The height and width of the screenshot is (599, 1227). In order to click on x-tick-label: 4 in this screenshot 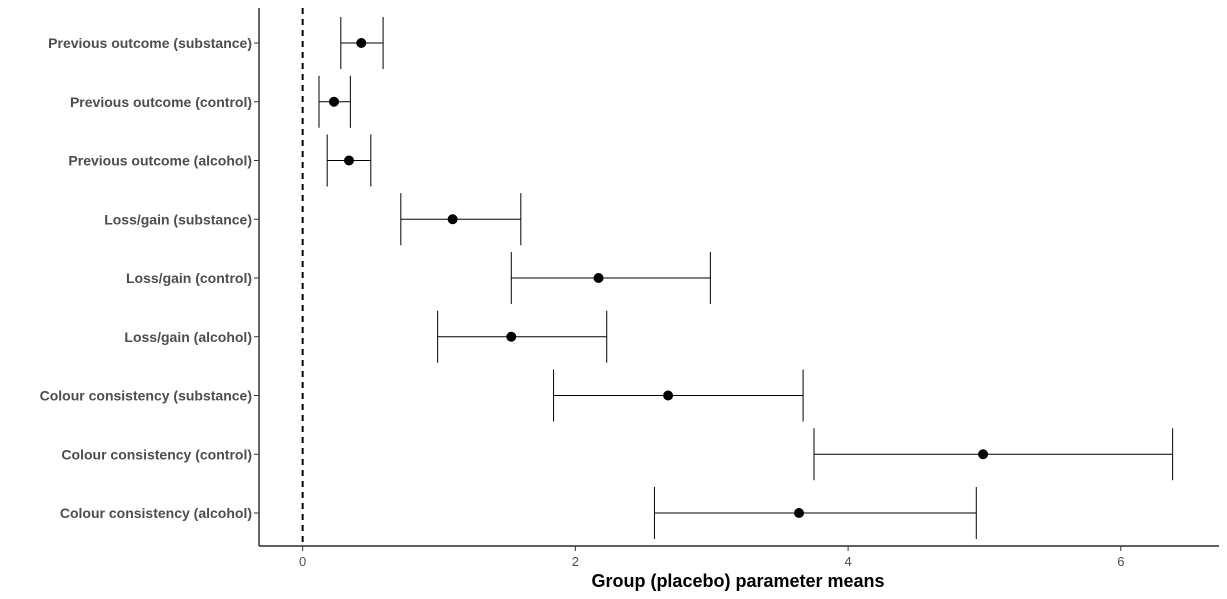, I will do `click(847, 561)`.